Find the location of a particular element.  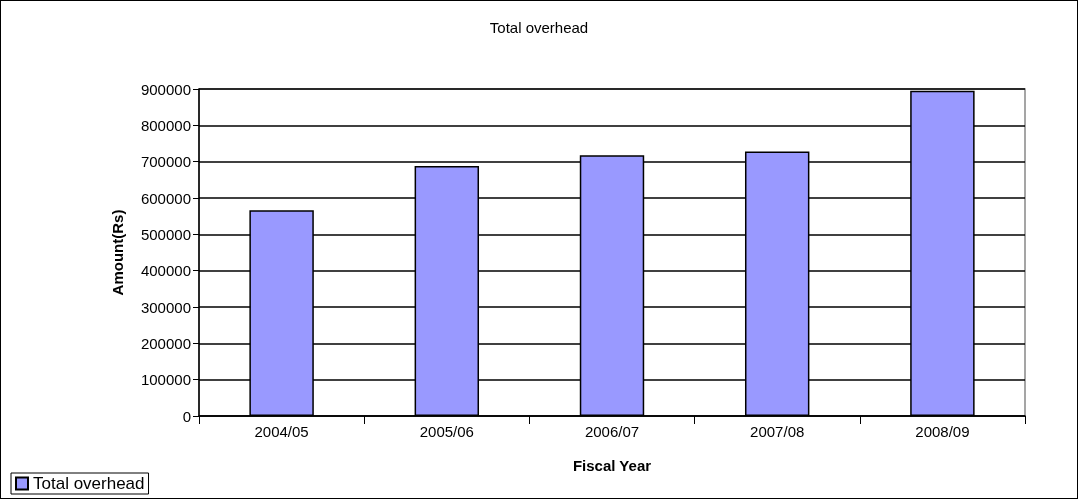

x-tick-label: 2007/08 is located at coordinates (777, 431).